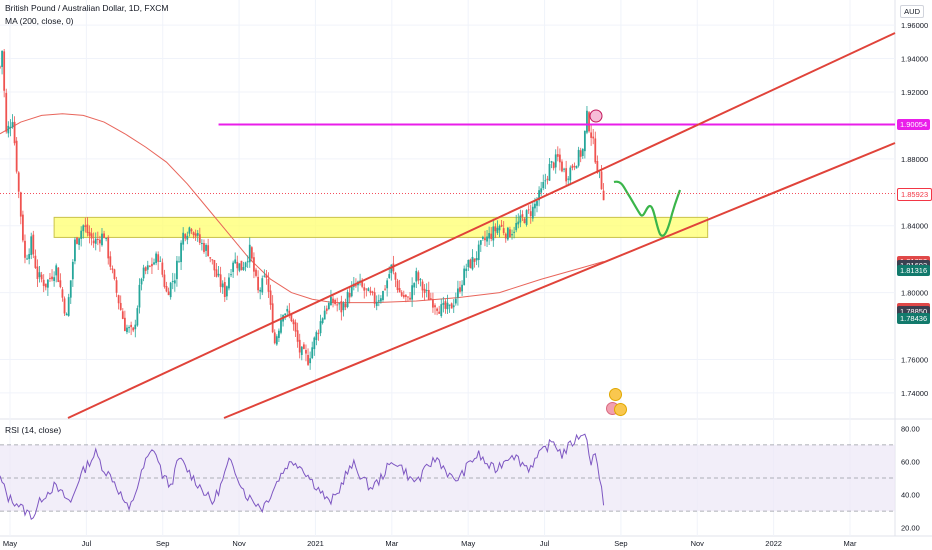 This screenshot has width=932, height=550. Describe the element at coordinates (620, 543) in the screenshot. I see `time-tick-label: Sep` at that location.